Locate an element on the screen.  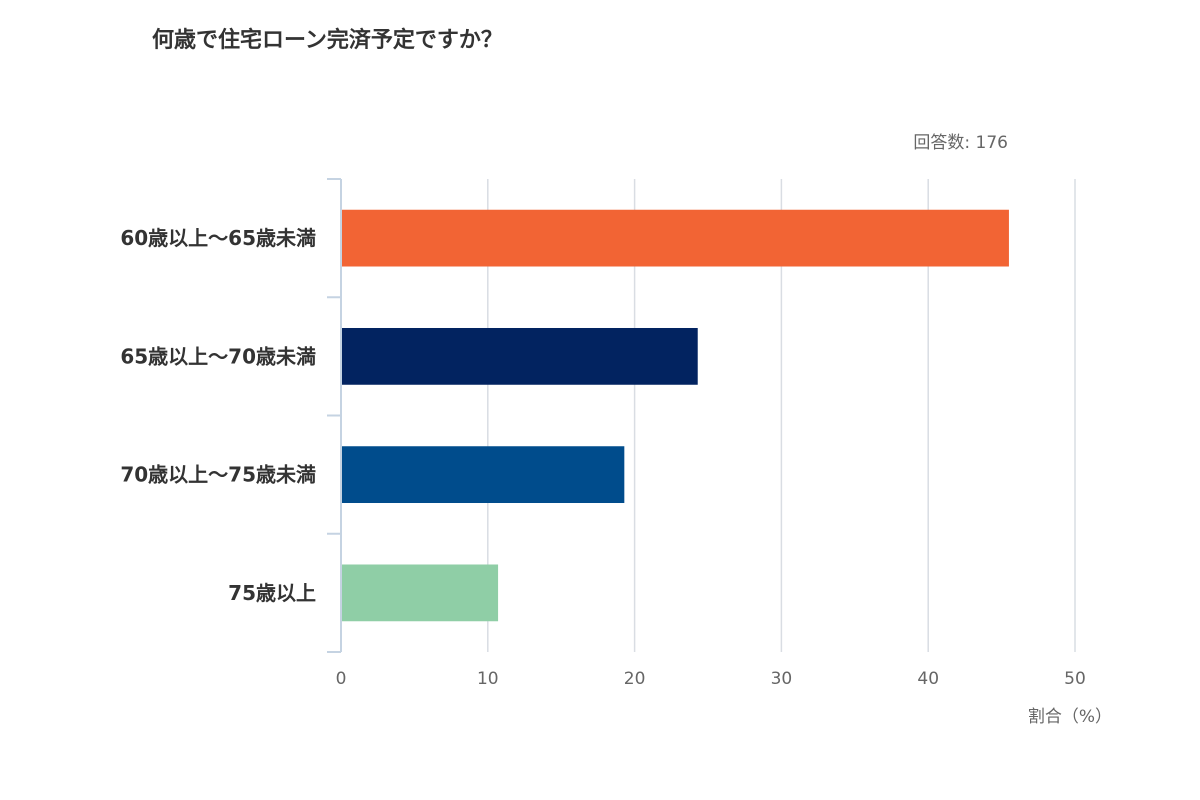
category-labels: 60歳以上～65歳未満 65歳以上～70歳未満 70歳以上～75歳未満 75歳以上 is located at coordinates (218, 415).